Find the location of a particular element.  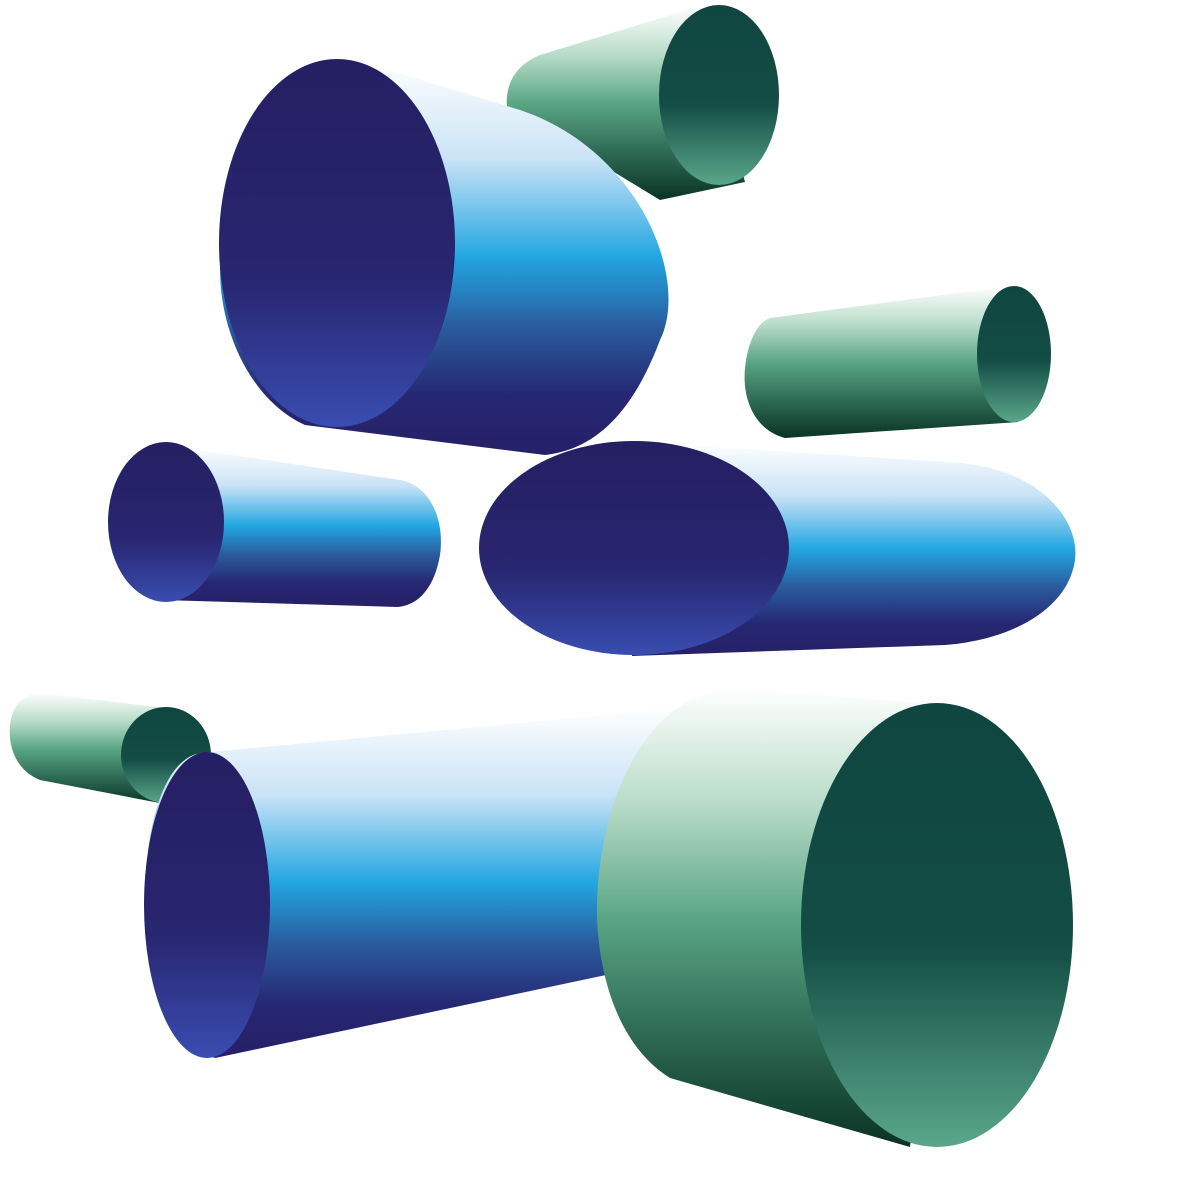

cylinder-top-right-small is located at coordinates (642, 102).